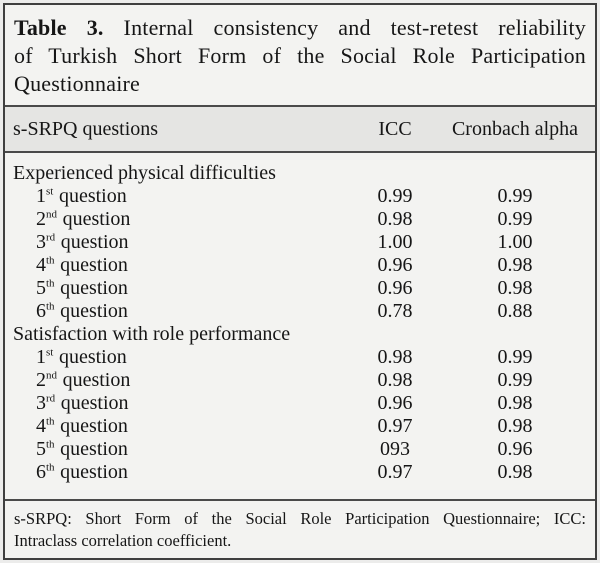 This screenshot has height=563, width=600. Describe the element at coordinates (515, 242) in the screenshot. I see `alpha-value: 1.00` at that location.